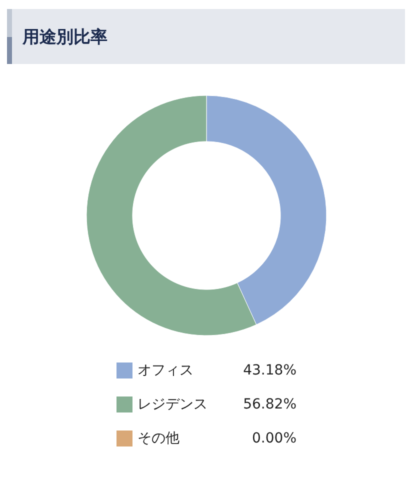 The height and width of the screenshot is (494, 409). Describe the element at coordinates (274, 438) in the screenshot. I see `text: 0.00%` at that location.